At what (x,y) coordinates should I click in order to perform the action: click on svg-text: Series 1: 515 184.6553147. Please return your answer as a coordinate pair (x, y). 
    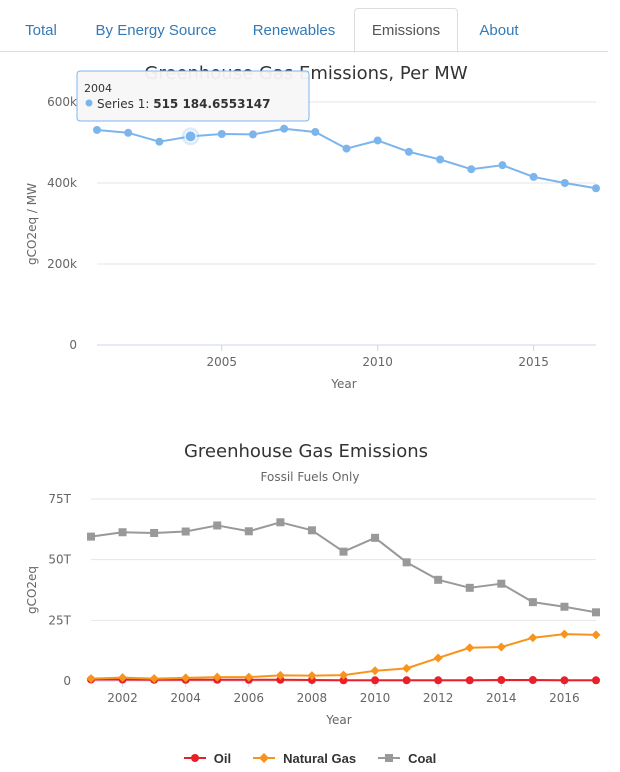
    Looking at the image, I should click on (184, 104).